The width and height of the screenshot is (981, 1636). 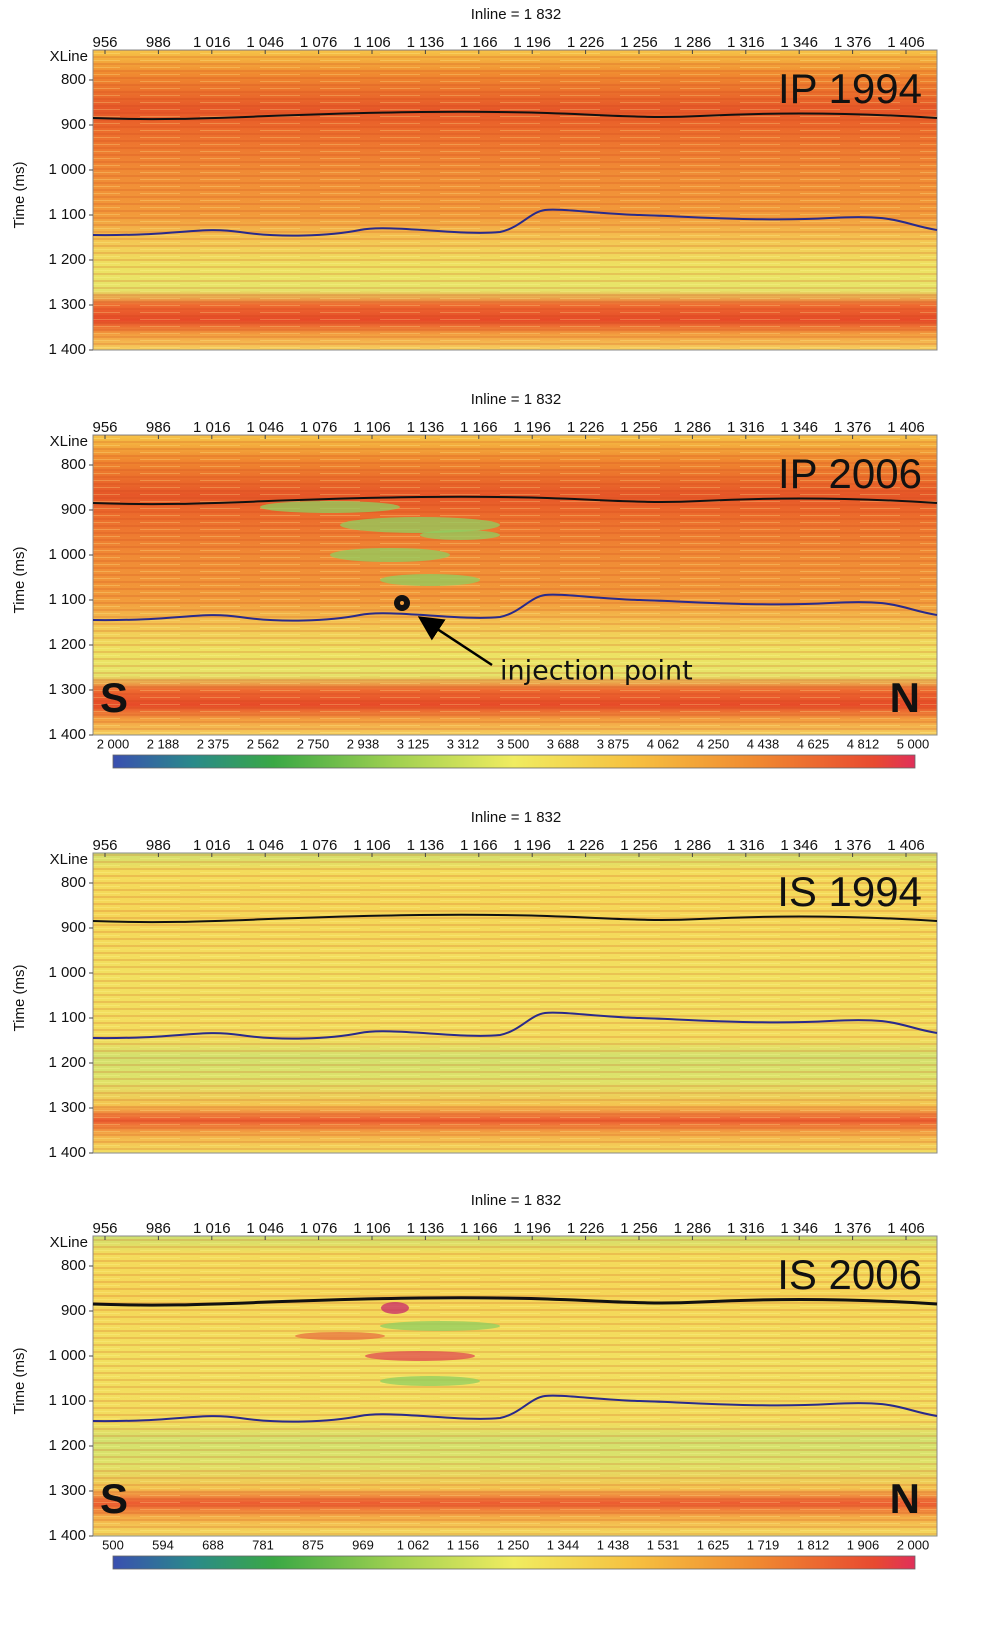 What do you see at coordinates (114, 1498) in the screenshot?
I see `south-label: S` at bounding box center [114, 1498].